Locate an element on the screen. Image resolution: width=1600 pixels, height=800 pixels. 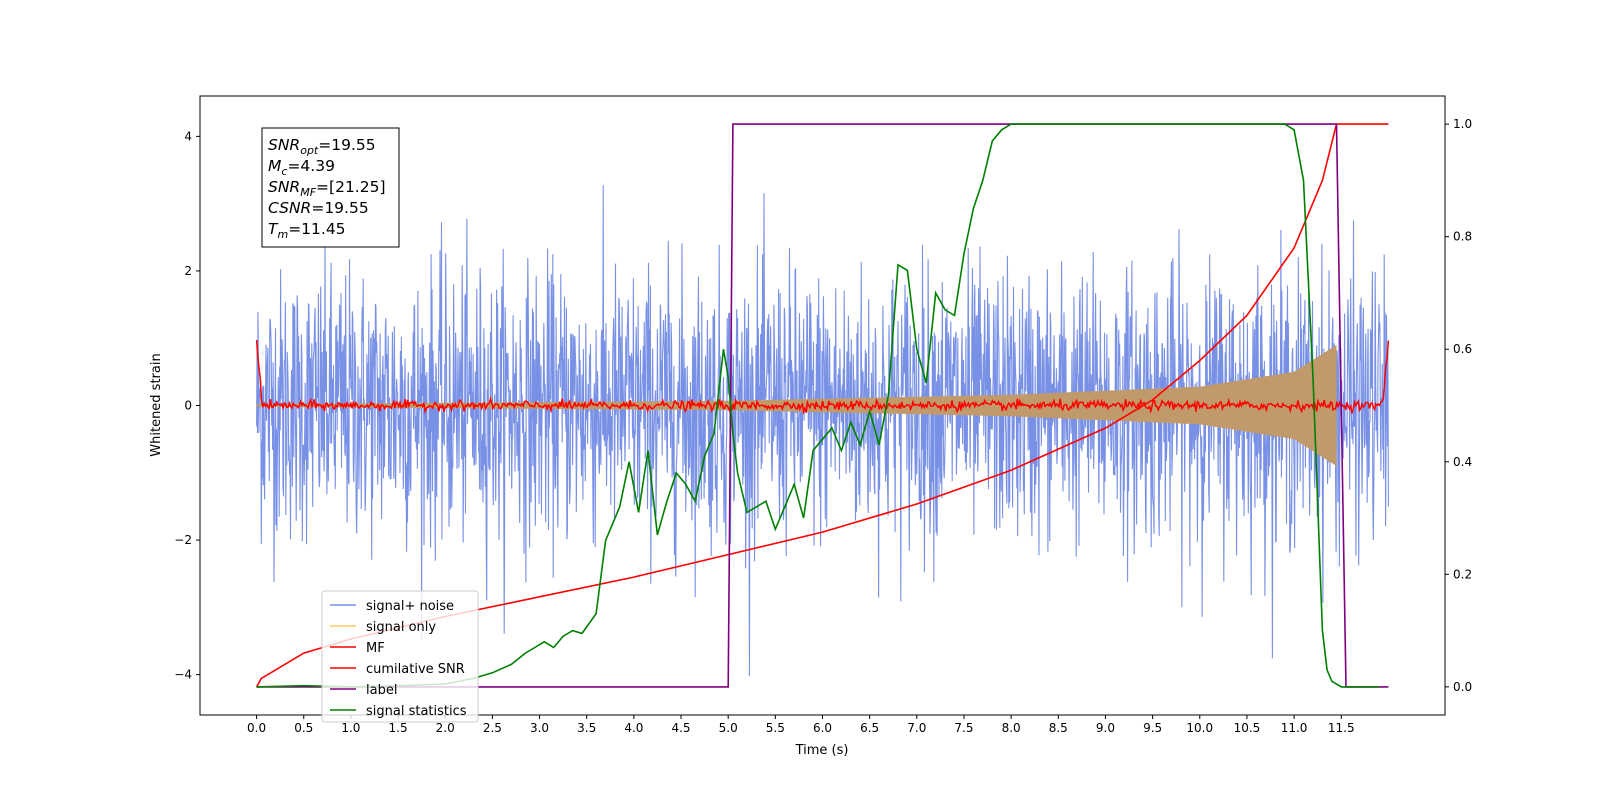
series-signal-only is located at coordinates (796, 405).